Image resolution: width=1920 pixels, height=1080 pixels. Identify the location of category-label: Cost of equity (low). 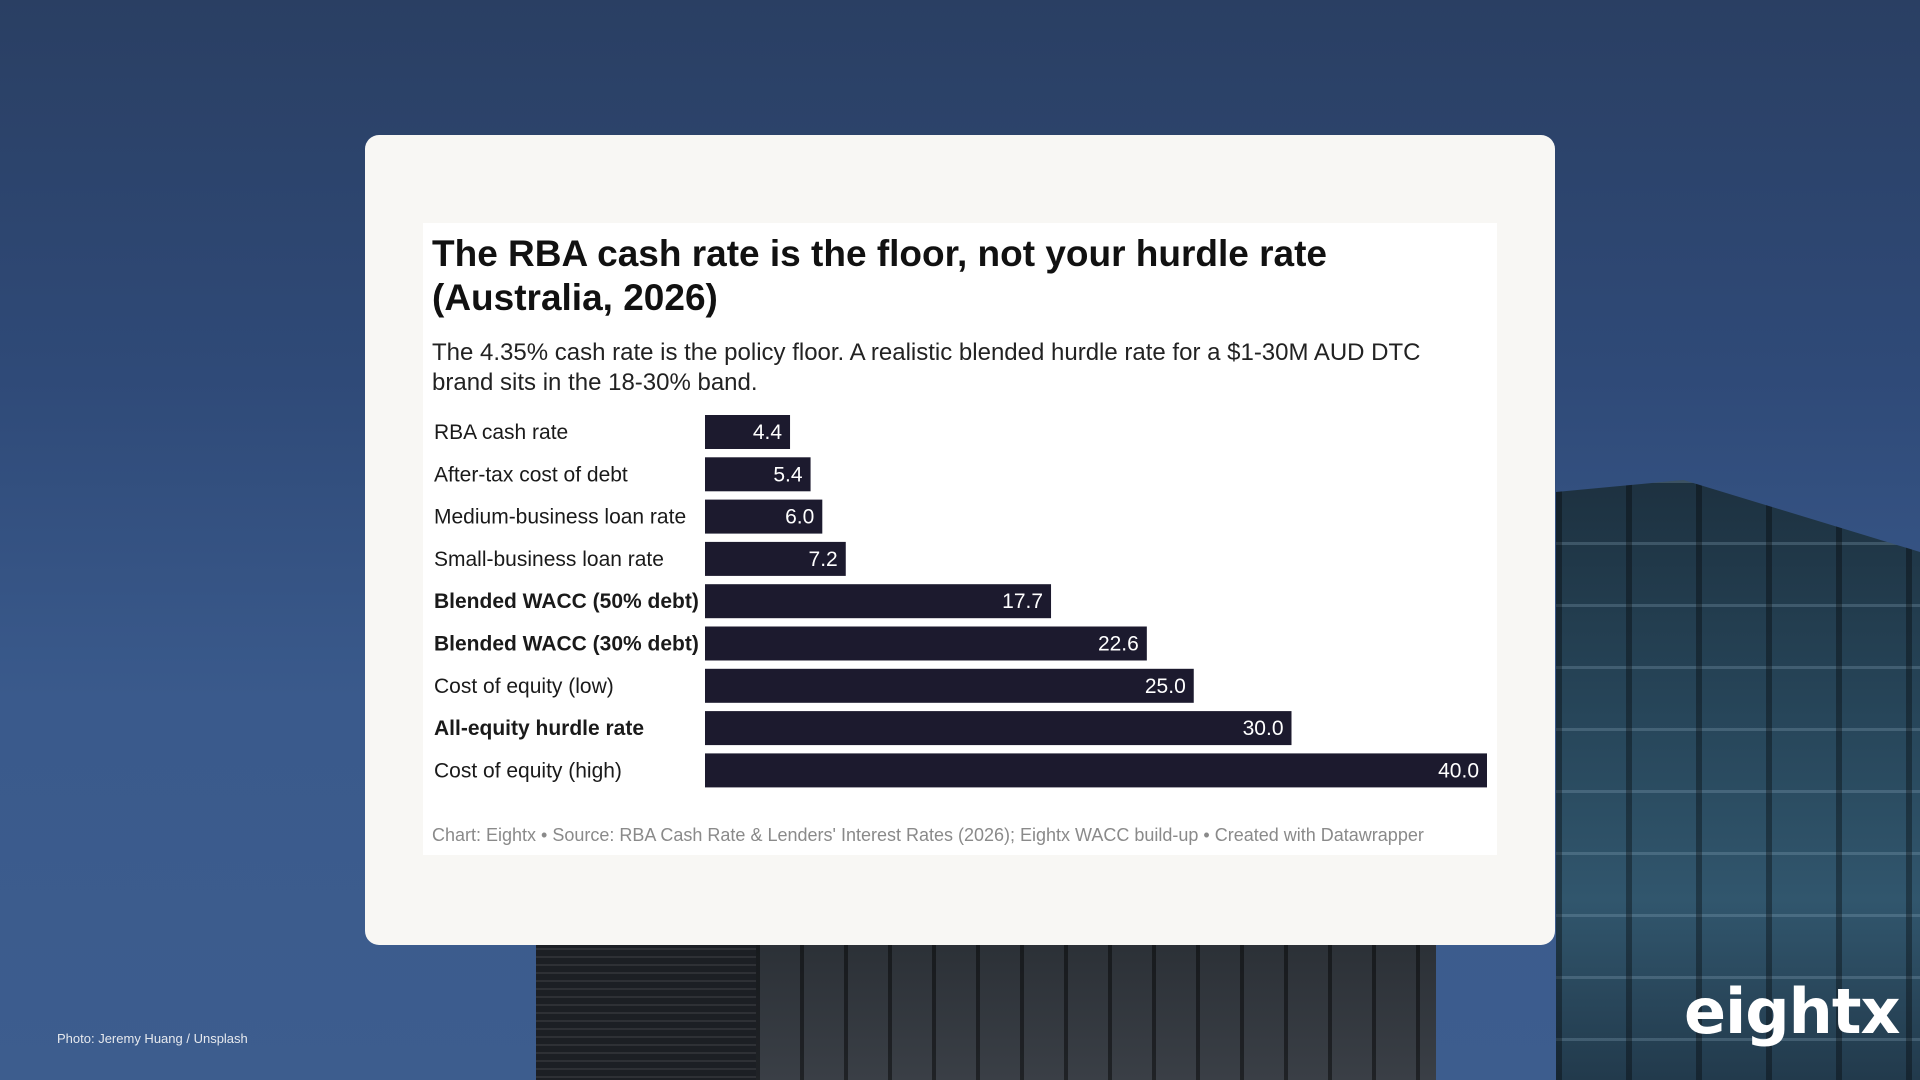
(524, 686).